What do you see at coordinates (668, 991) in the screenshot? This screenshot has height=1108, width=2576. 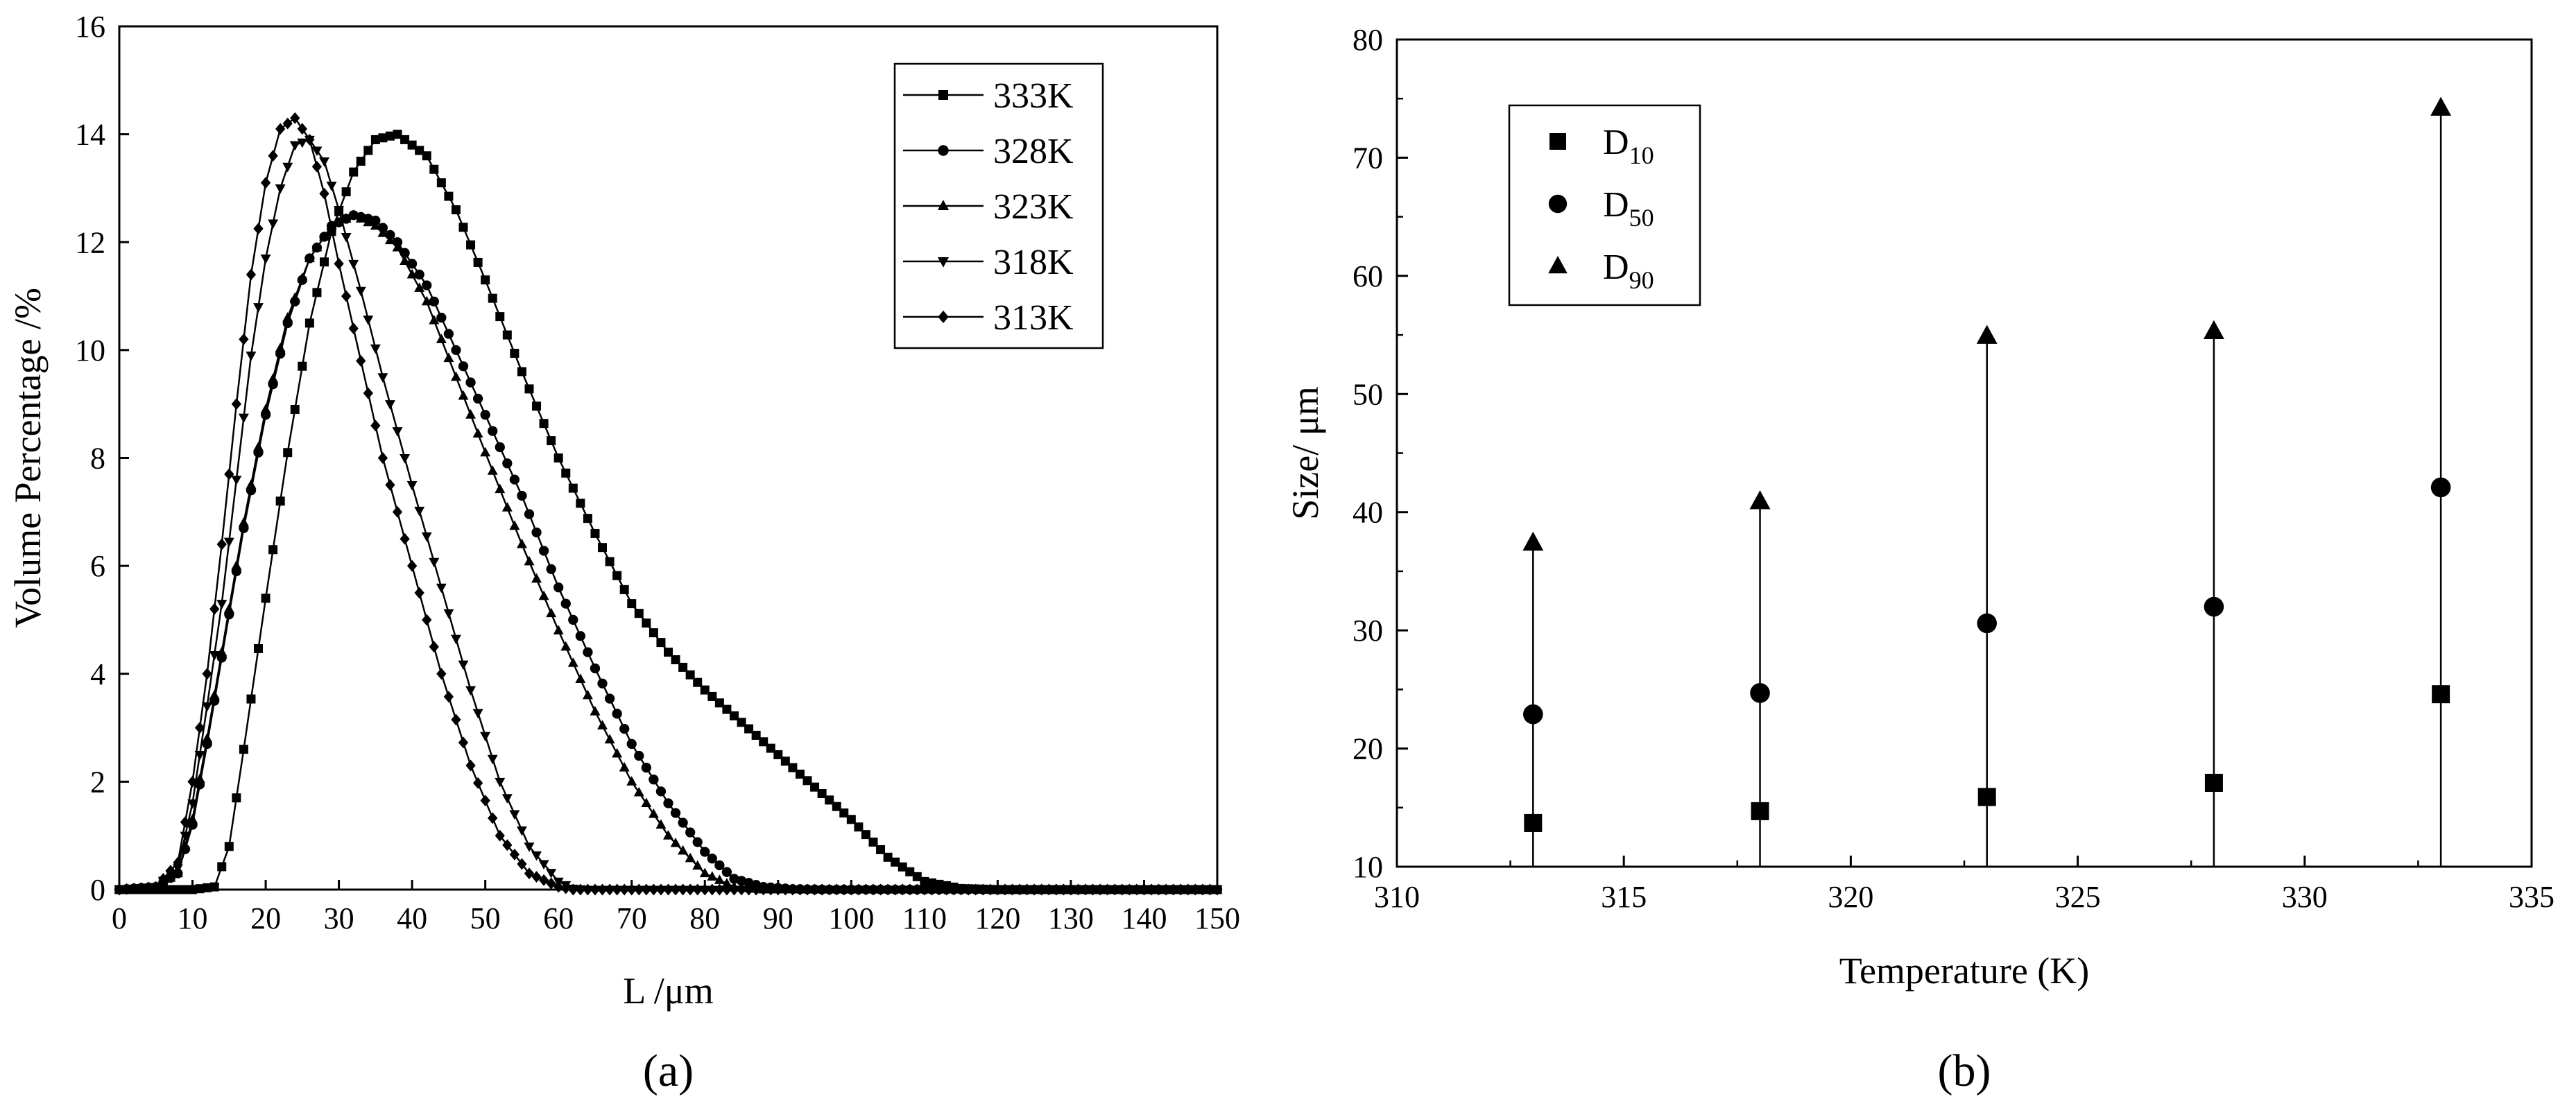 I see `chart-a-x-axis-label: L /μm` at bounding box center [668, 991].